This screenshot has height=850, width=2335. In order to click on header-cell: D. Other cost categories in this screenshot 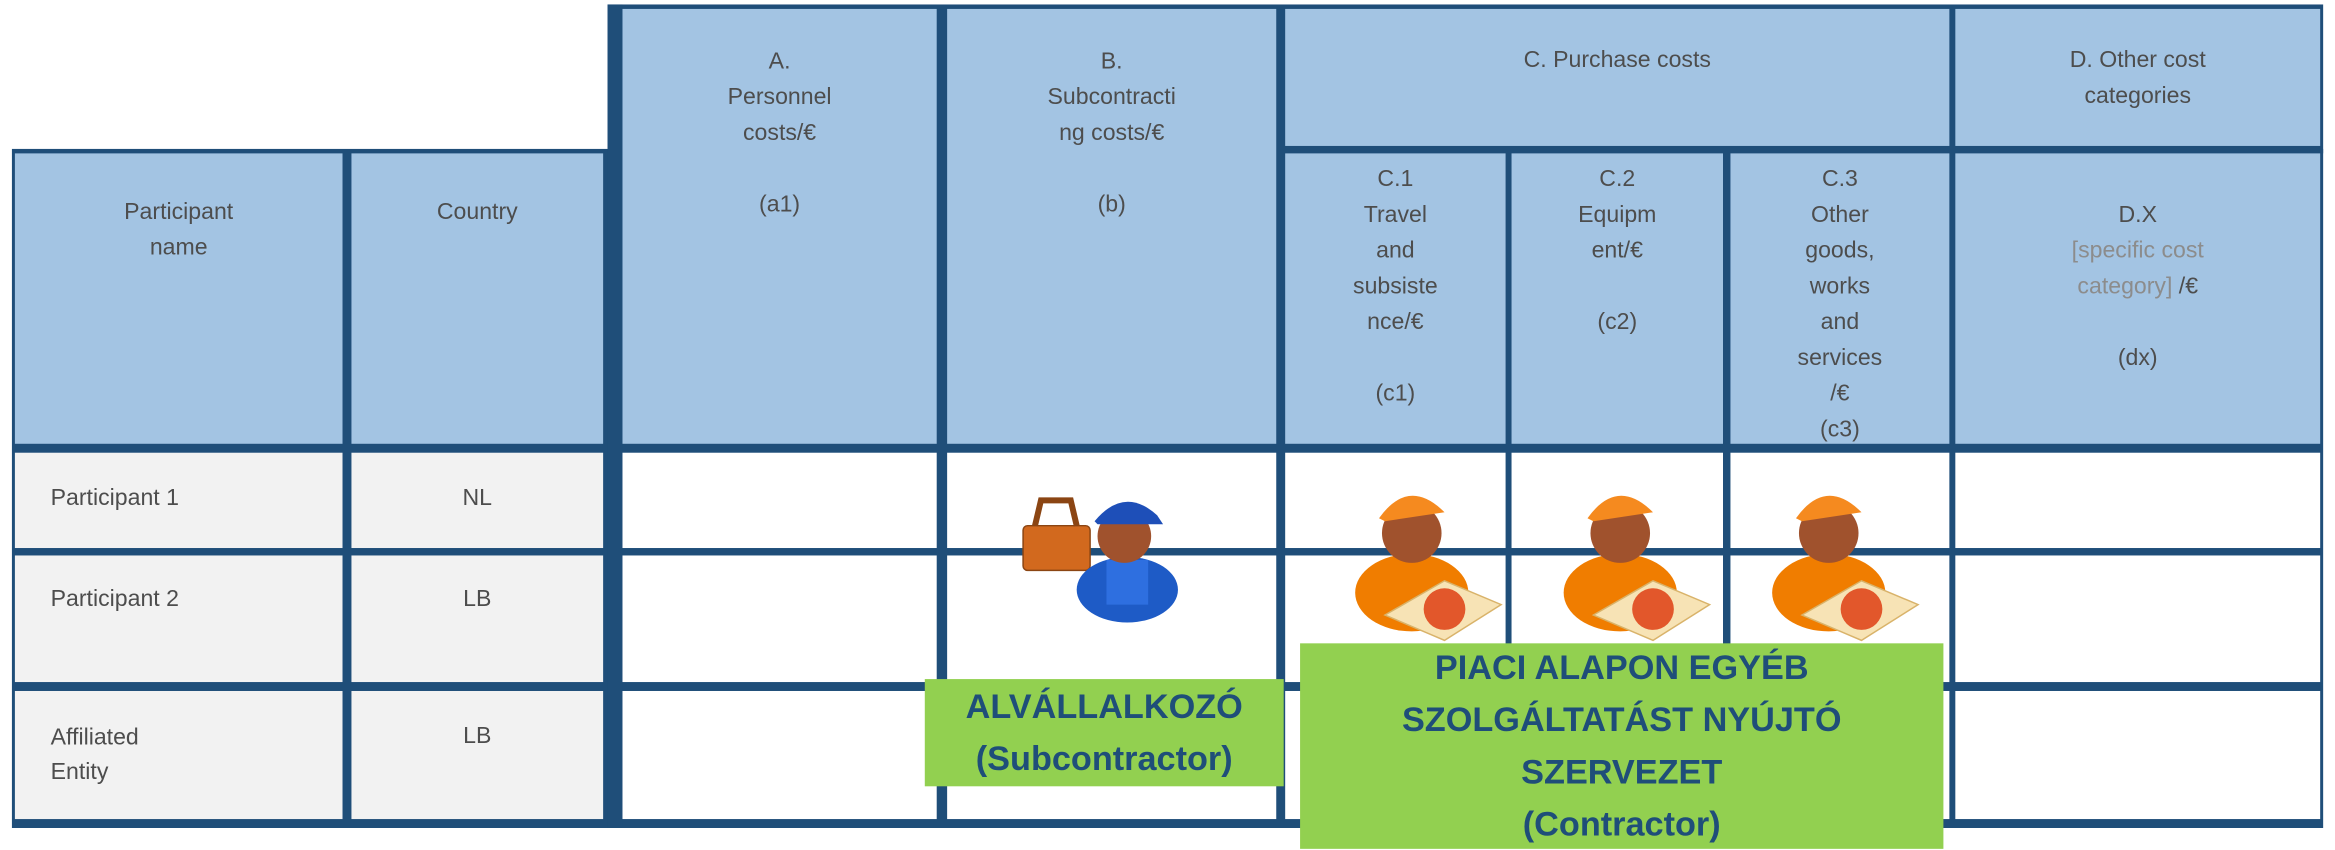, I will do `click(2138, 77)`.